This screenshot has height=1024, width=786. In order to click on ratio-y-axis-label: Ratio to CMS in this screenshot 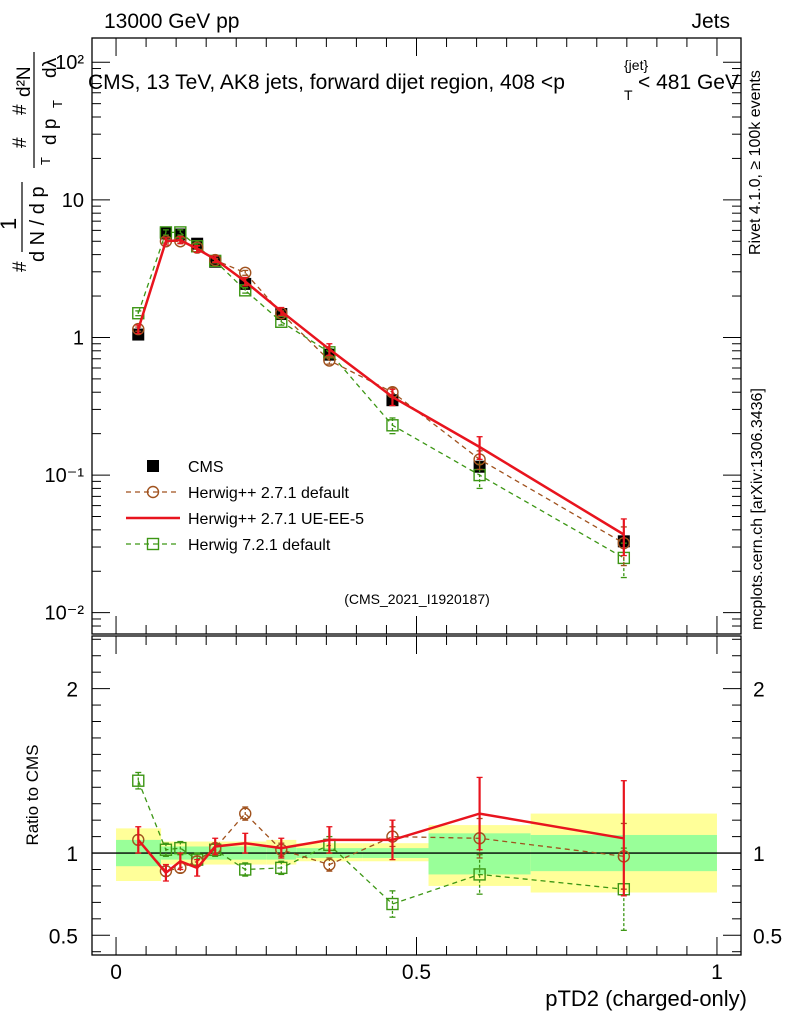, I will do `click(32, 794)`.